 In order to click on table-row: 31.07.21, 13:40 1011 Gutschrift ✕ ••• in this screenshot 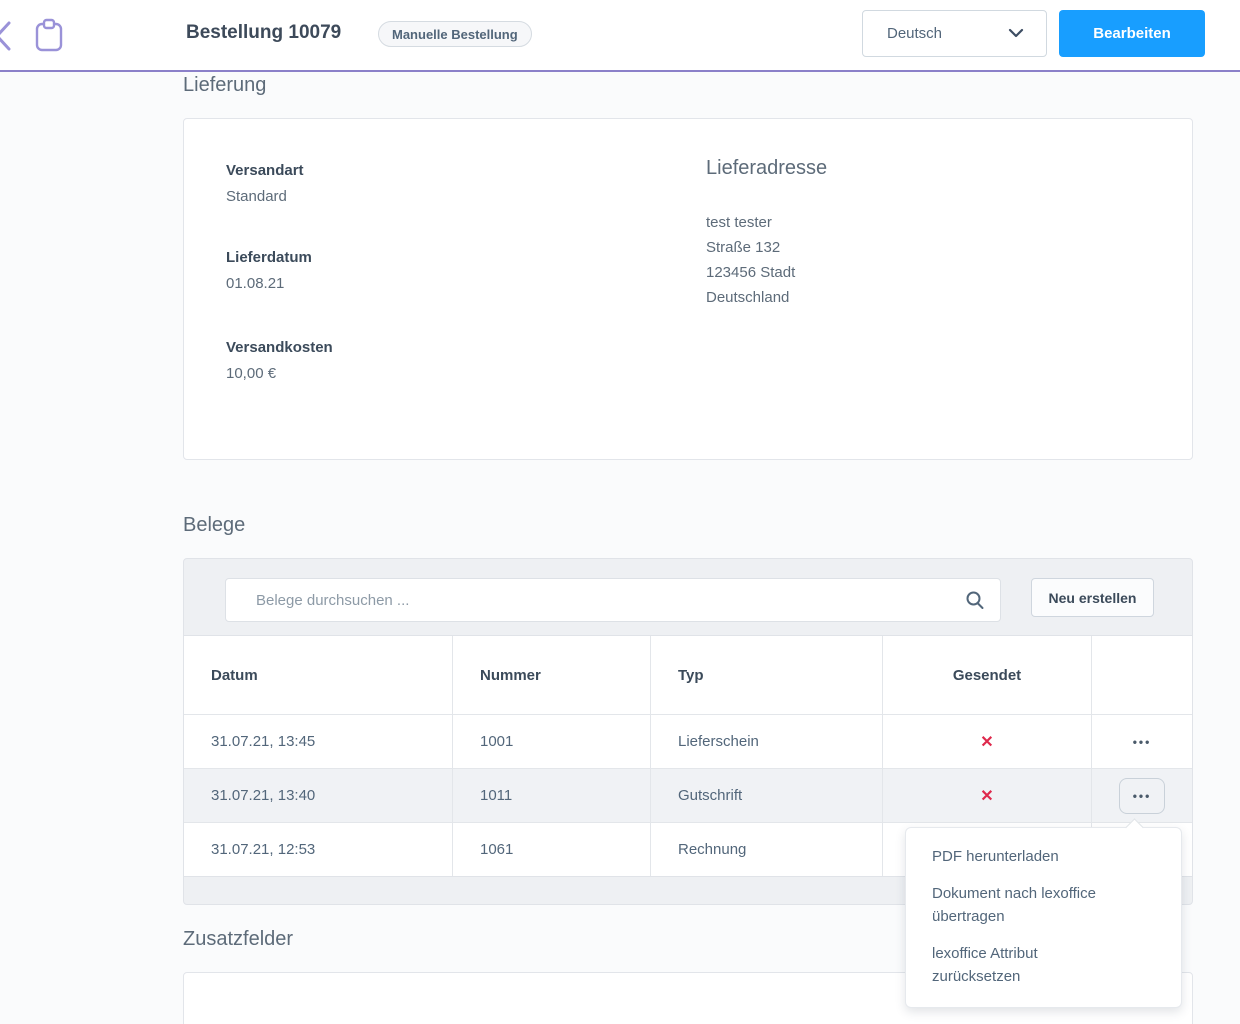, I will do `click(688, 795)`.